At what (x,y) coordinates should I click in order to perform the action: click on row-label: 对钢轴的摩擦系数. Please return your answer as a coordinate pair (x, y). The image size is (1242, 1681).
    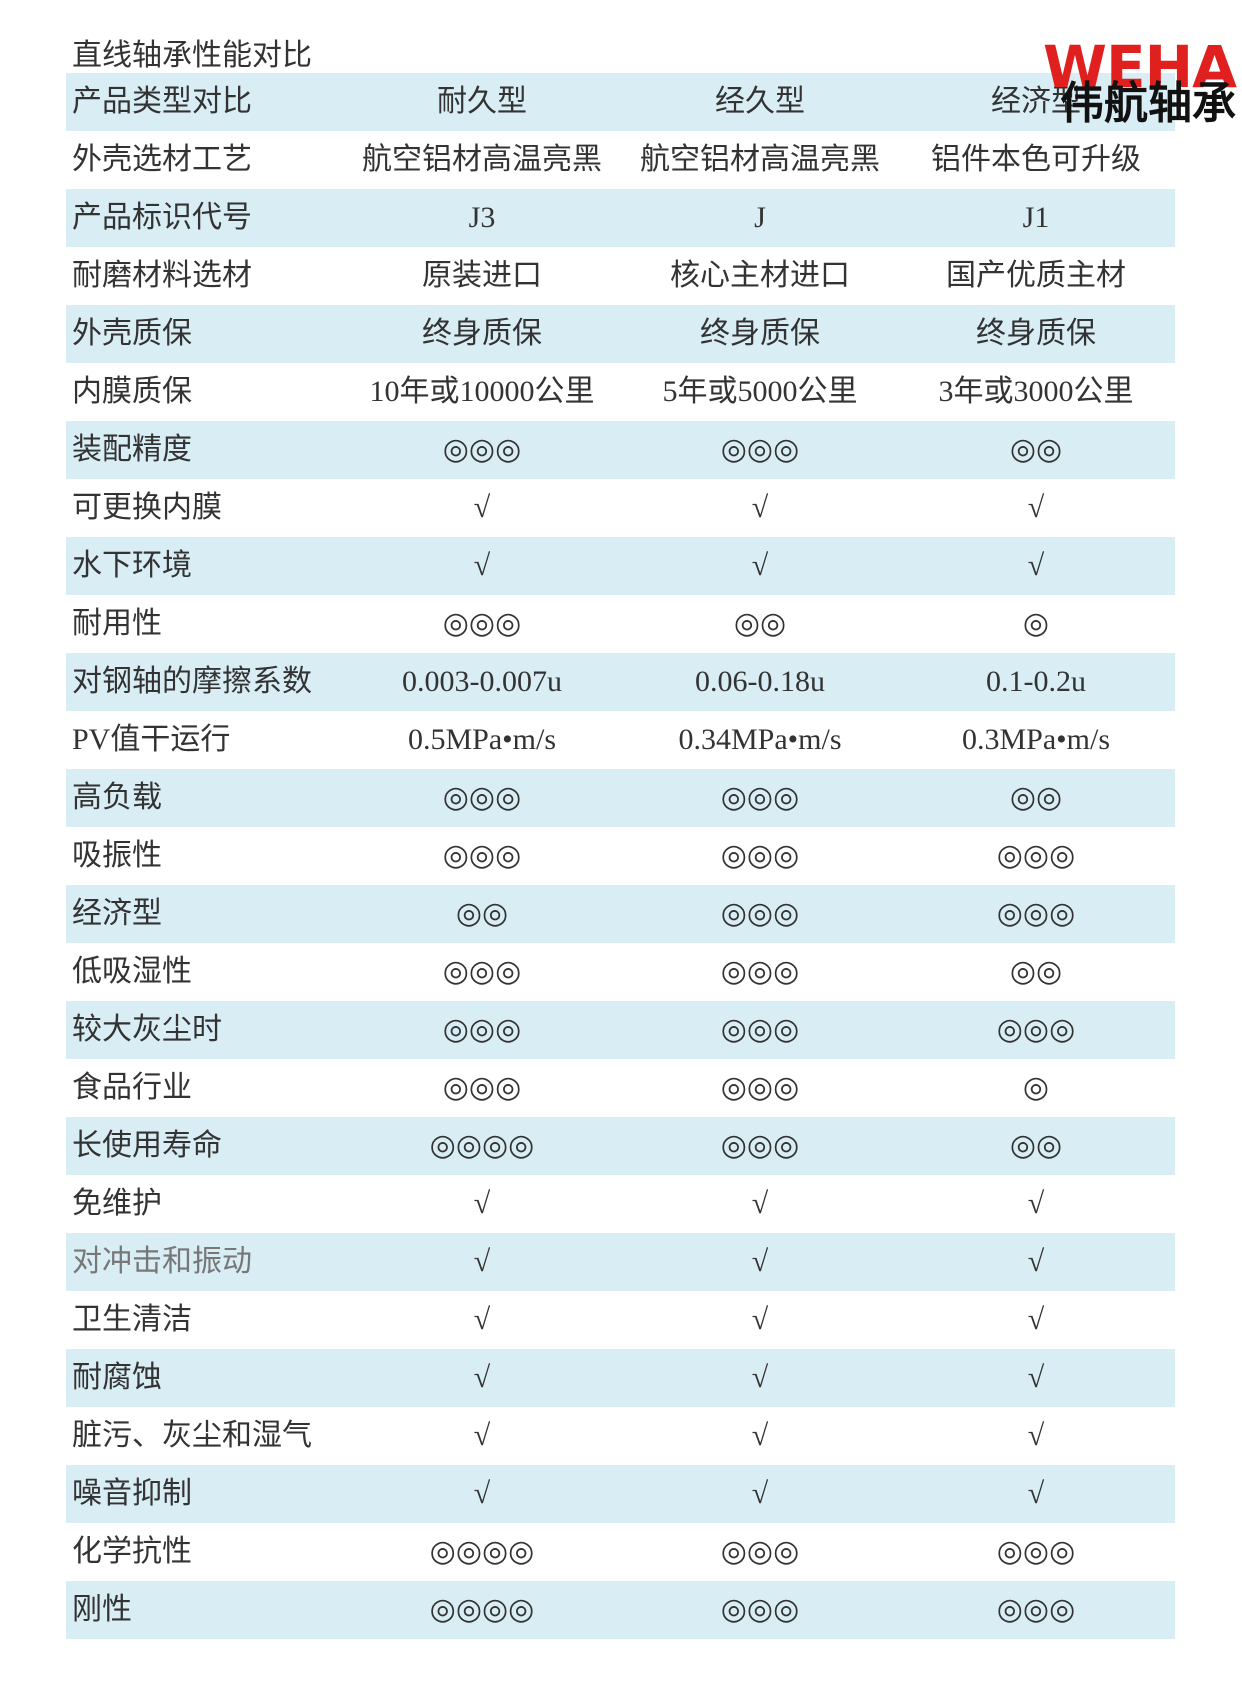
    Looking at the image, I should click on (192, 681).